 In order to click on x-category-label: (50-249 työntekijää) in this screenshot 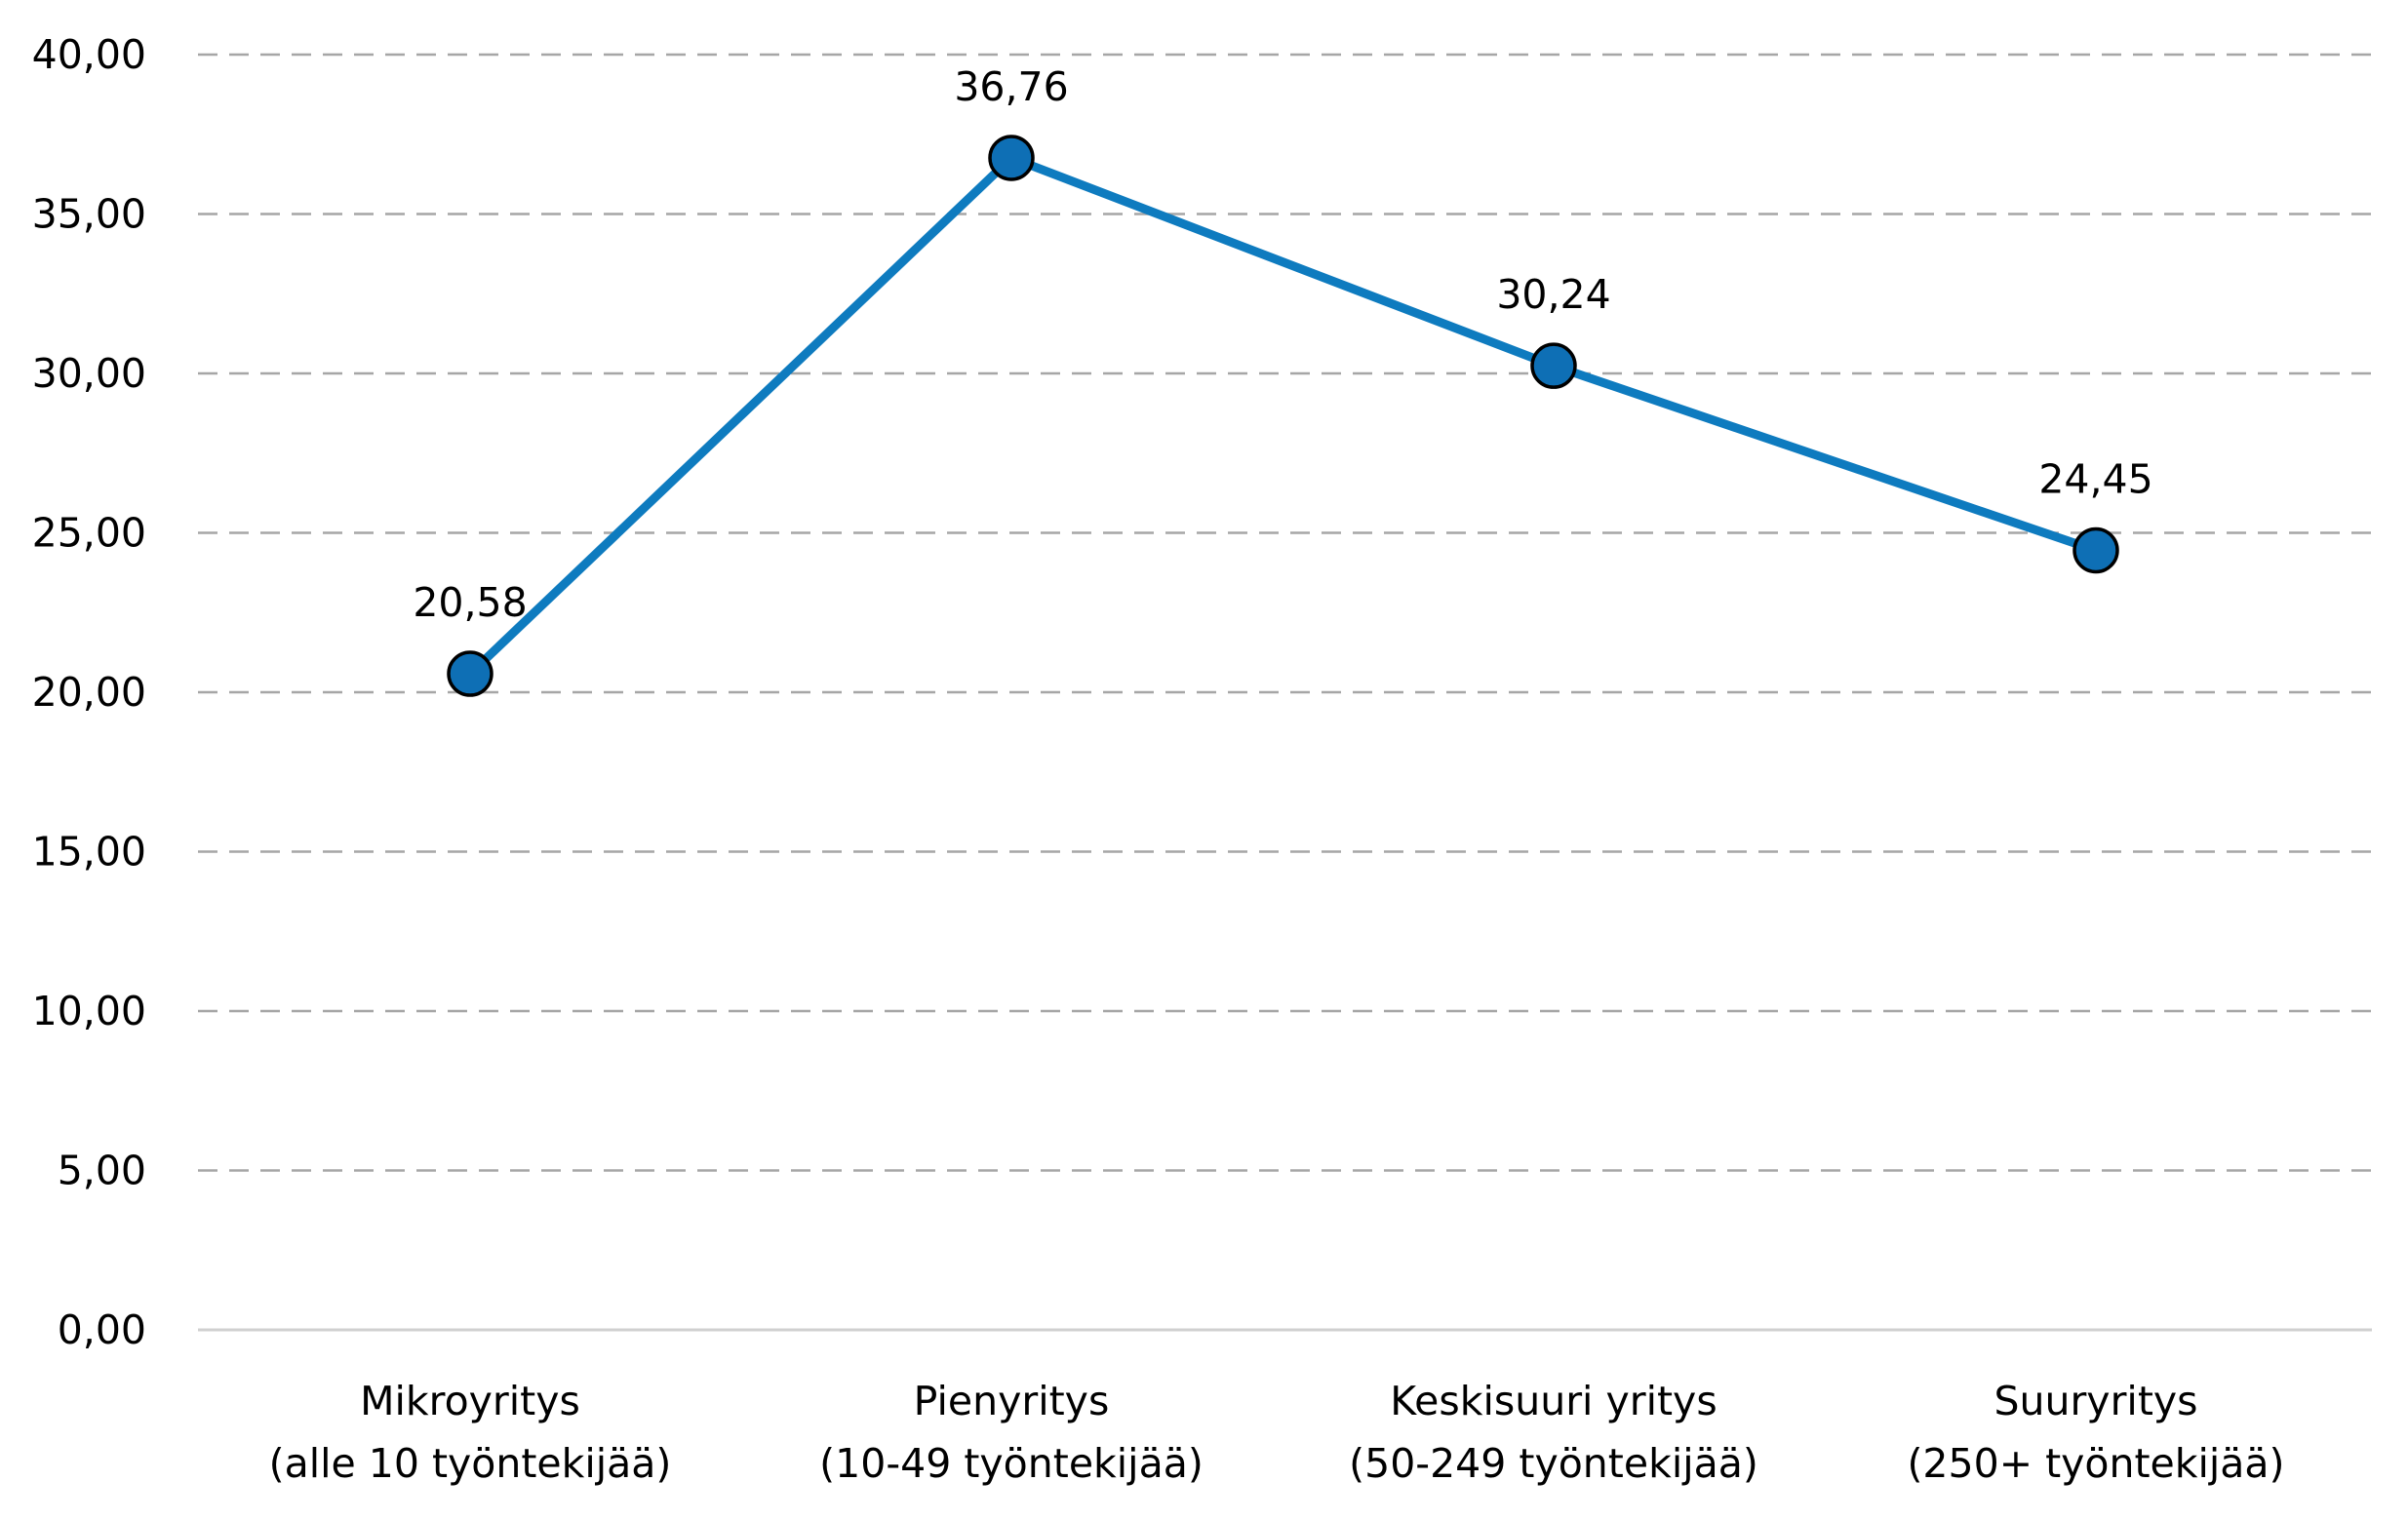, I will do `click(1553, 1464)`.